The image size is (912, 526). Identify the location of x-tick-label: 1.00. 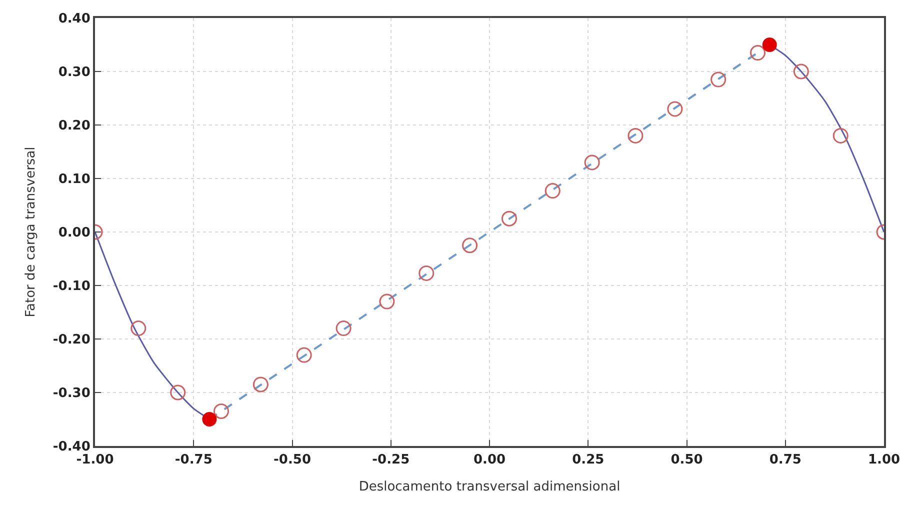
(884, 460).